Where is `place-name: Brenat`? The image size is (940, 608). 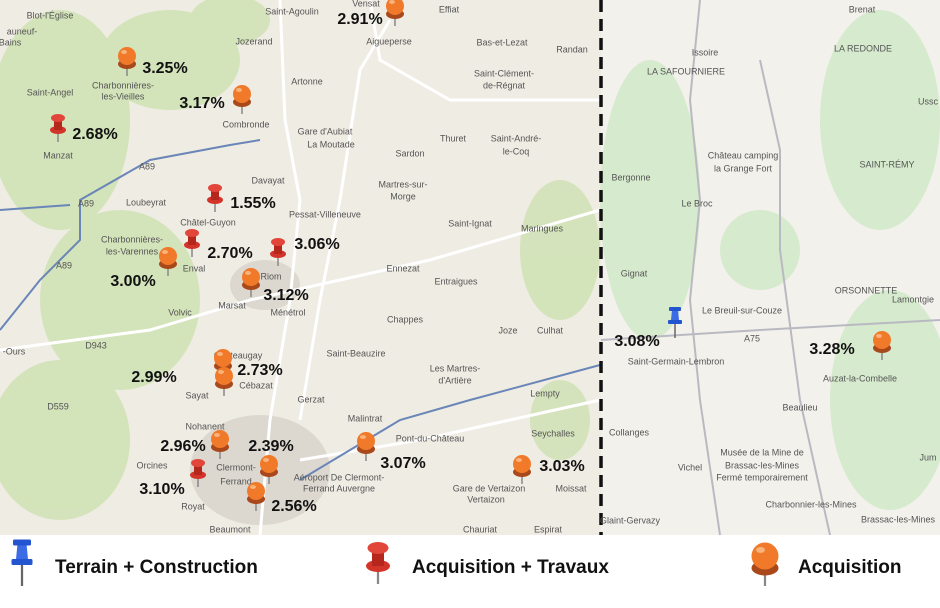 place-name: Brenat is located at coordinates (862, 9).